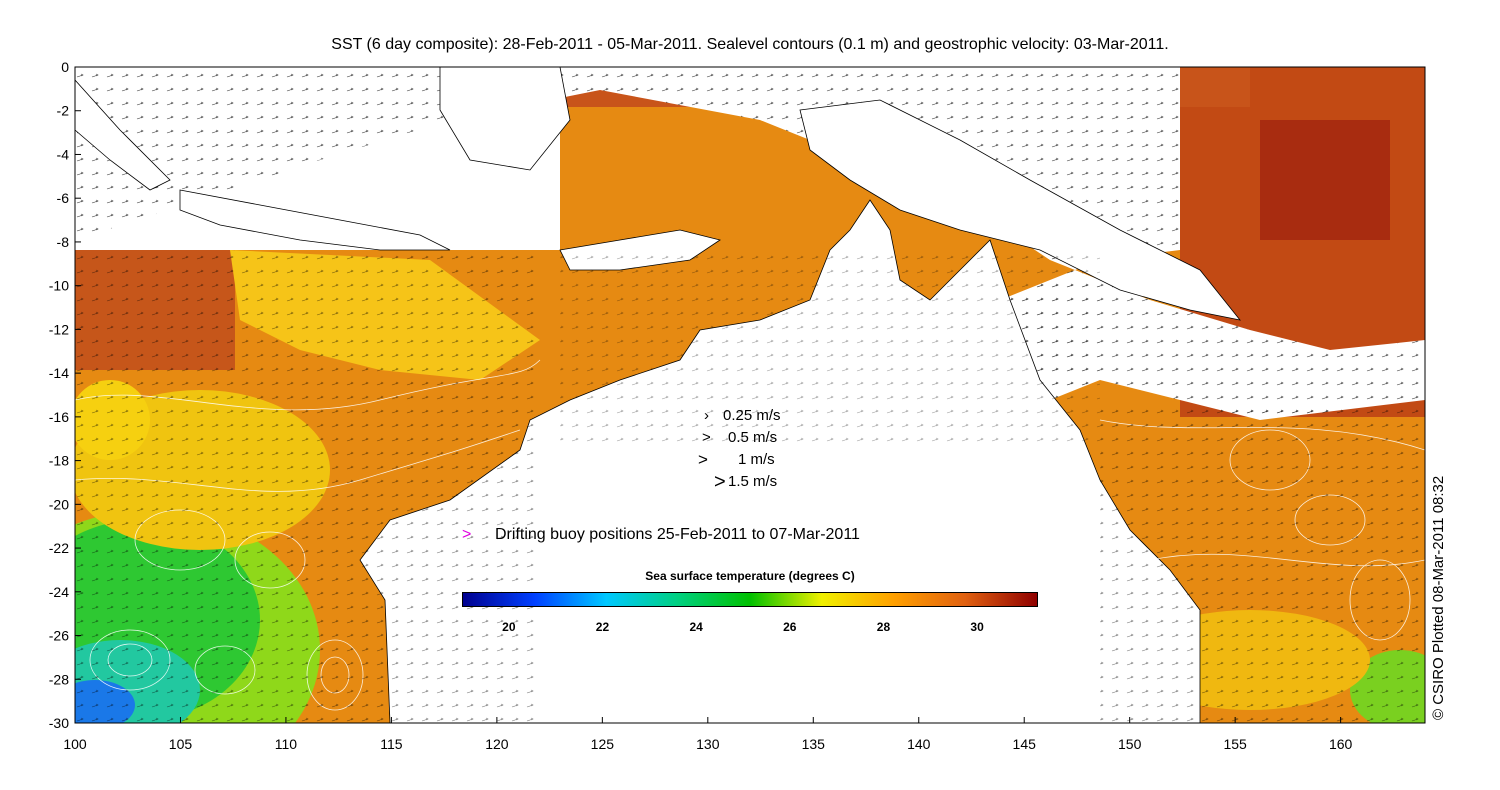  What do you see at coordinates (59, 504) in the screenshot?
I see `y-tick-label: -20` at bounding box center [59, 504].